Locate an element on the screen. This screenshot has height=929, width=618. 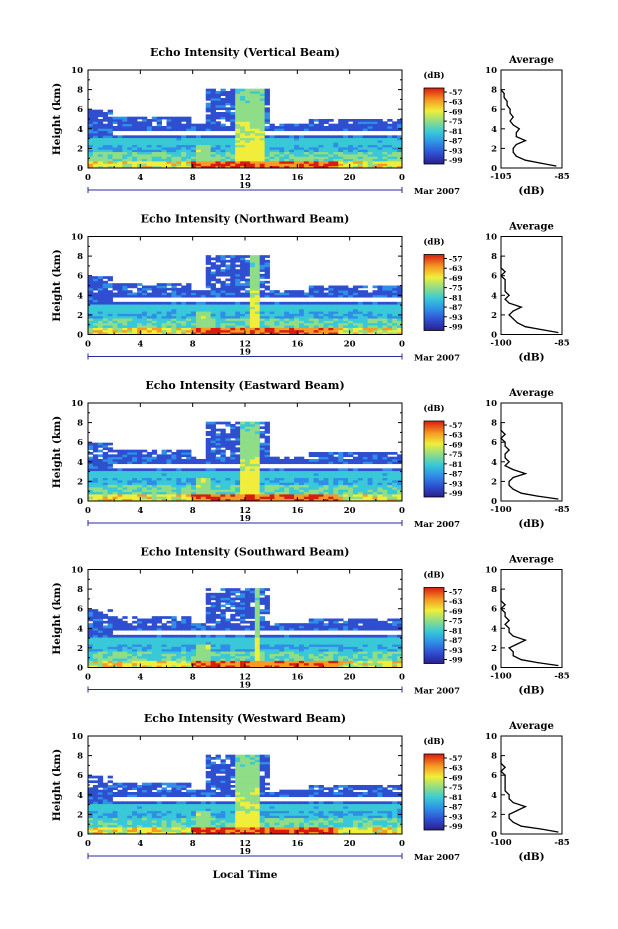
local-time-axis-label: Local Time is located at coordinates (245, 875).